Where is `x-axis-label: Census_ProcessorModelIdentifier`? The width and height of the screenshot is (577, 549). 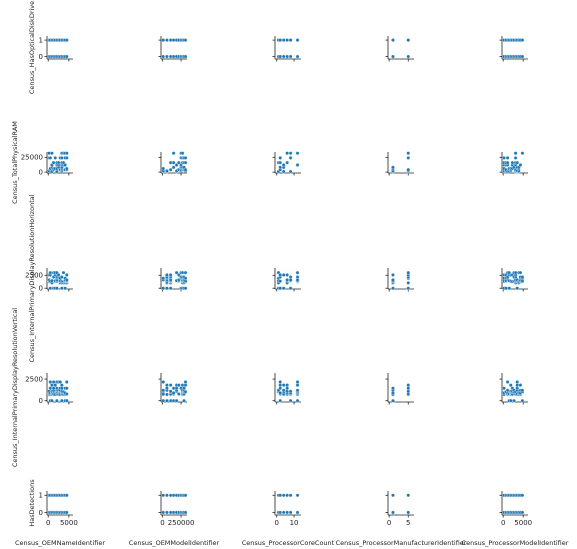
x-axis-label: Census_ProcessorModelIdentifier is located at coordinates (515, 543).